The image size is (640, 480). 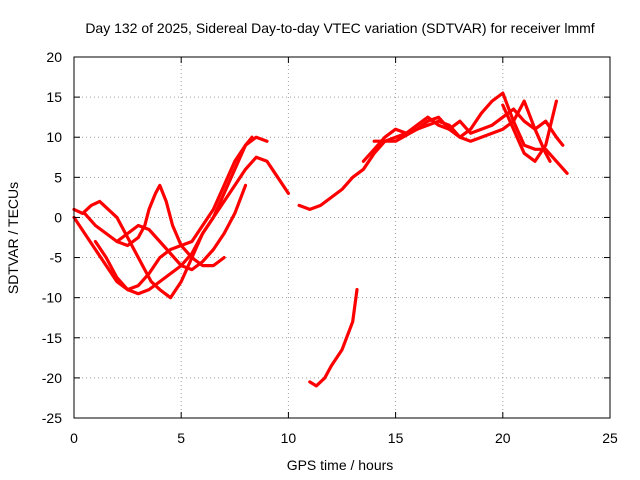 What do you see at coordinates (56, 258) in the screenshot?
I see `y-tick-label: -5` at bounding box center [56, 258].